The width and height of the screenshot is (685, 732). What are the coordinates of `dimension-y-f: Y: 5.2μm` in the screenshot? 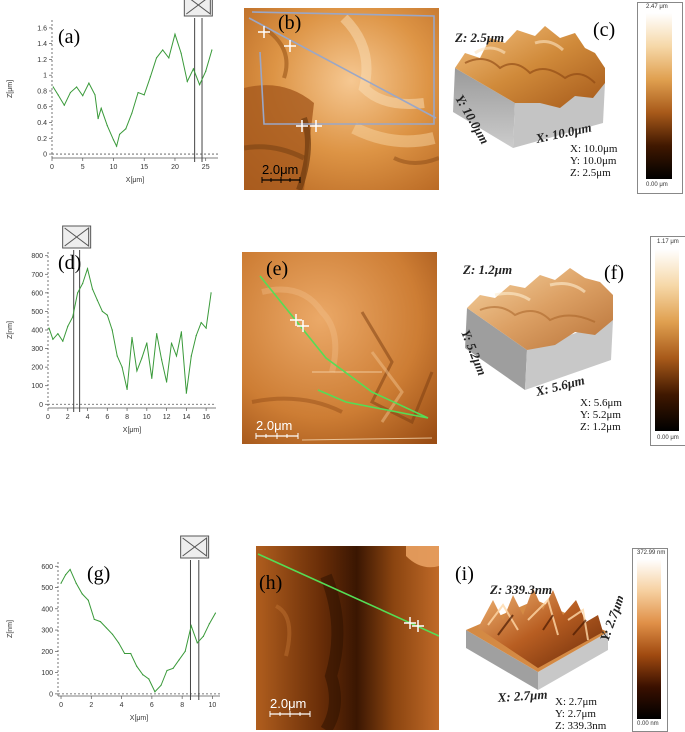 It's located at (600, 415).